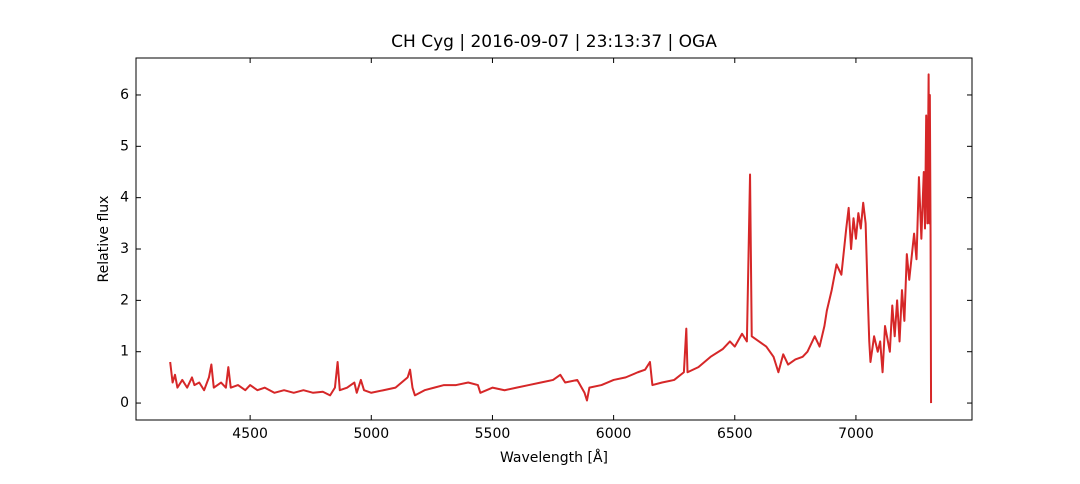  Describe the element at coordinates (124, 198) in the screenshot. I see `y-tick-label: 4` at that location.